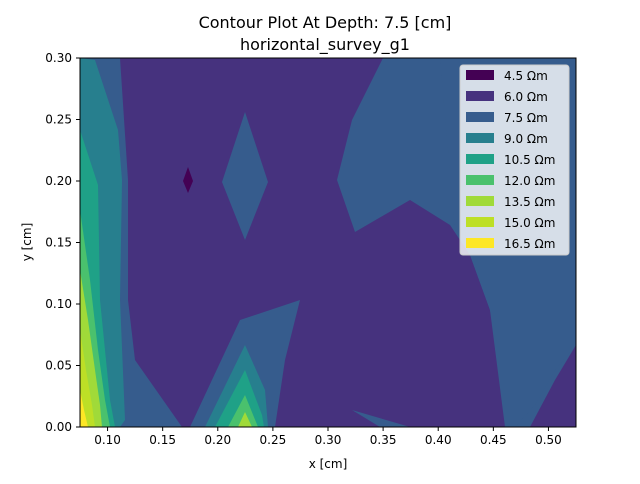  Describe the element at coordinates (58, 243) in the screenshot. I see `y-tick-label: 0.15` at that location.